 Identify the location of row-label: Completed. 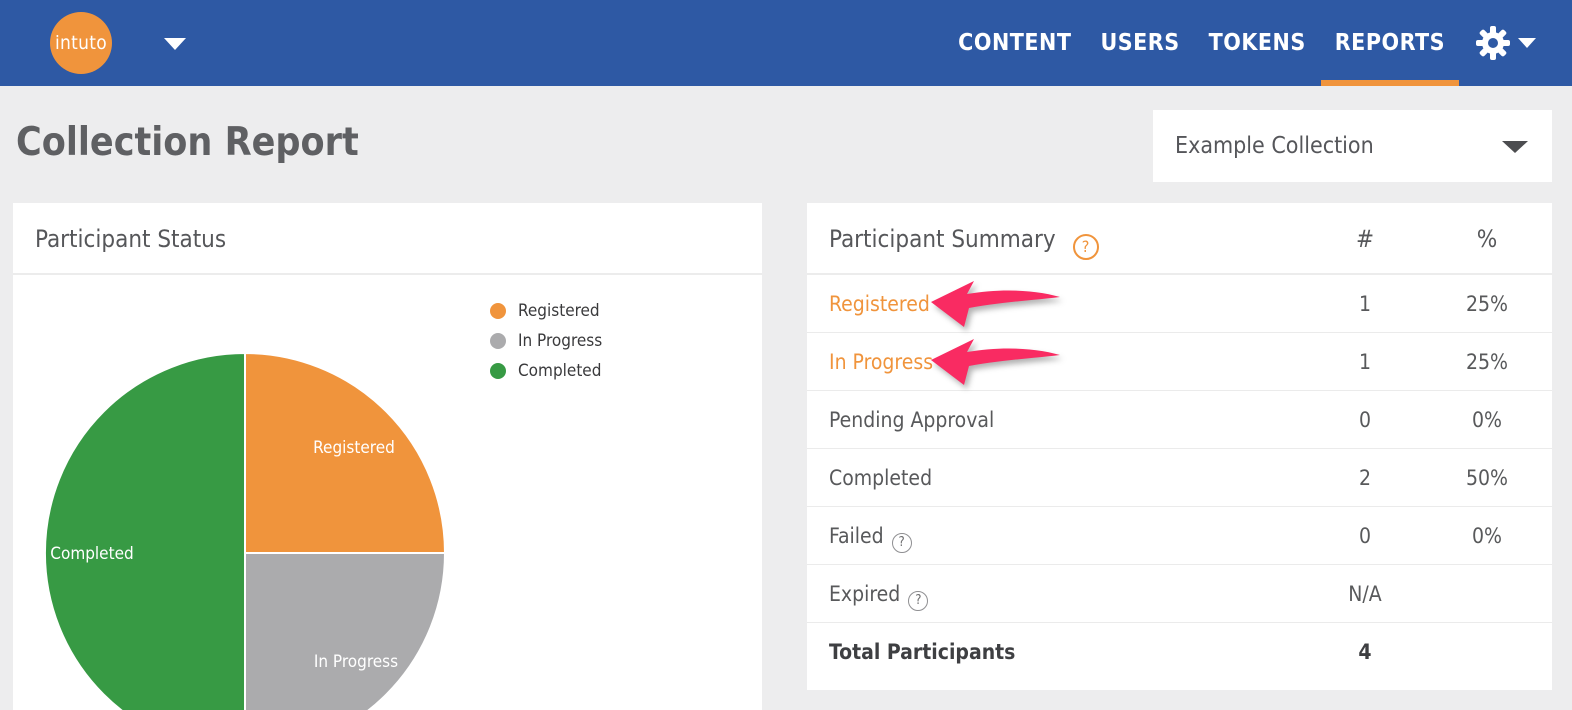
(881, 478).